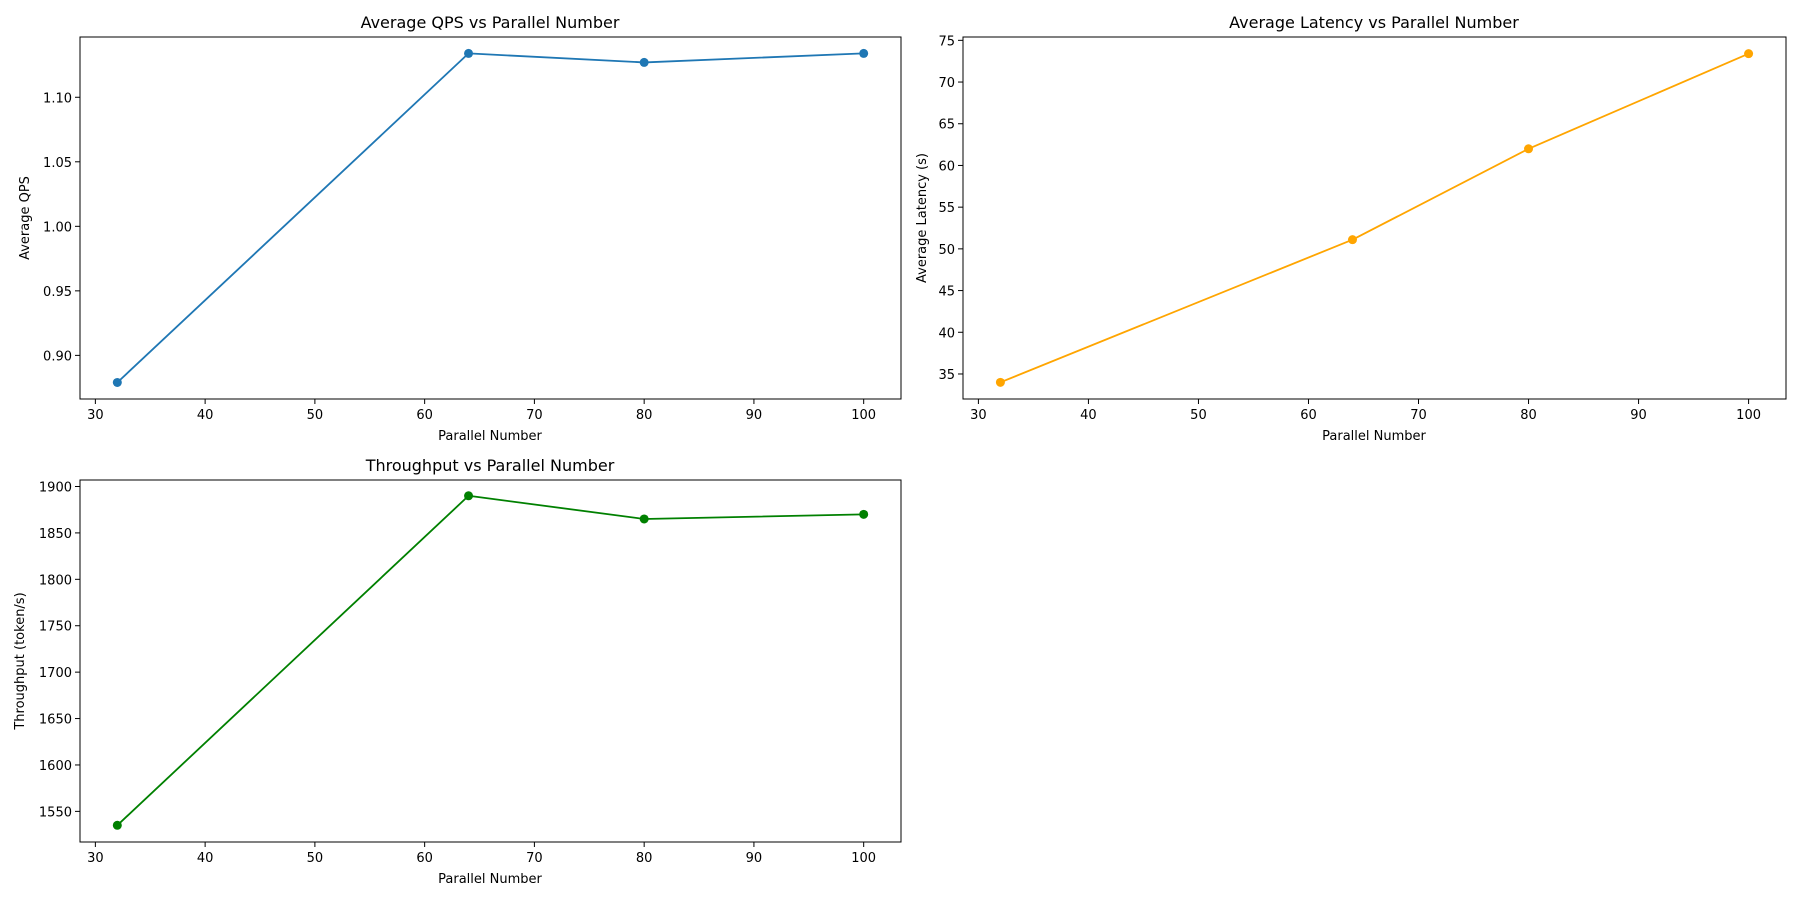  I want to click on y-tick-label: 0.95, so click(57, 292).